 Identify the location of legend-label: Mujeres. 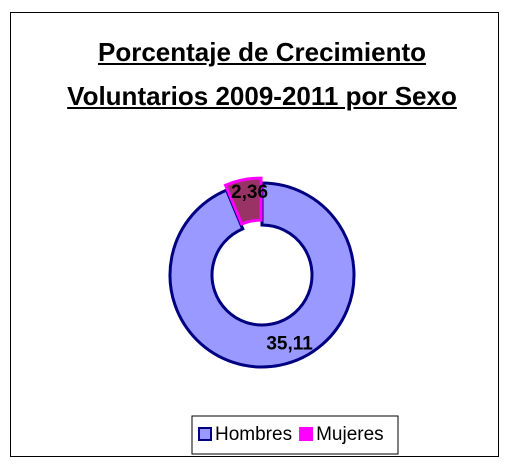
(350, 434).